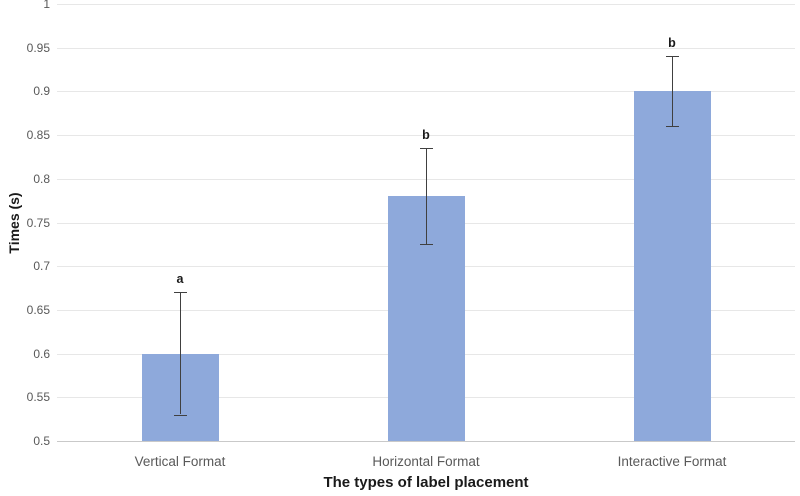 This screenshot has width=800, height=496. What do you see at coordinates (38, 223) in the screenshot?
I see `y-tick-label: 0.75` at bounding box center [38, 223].